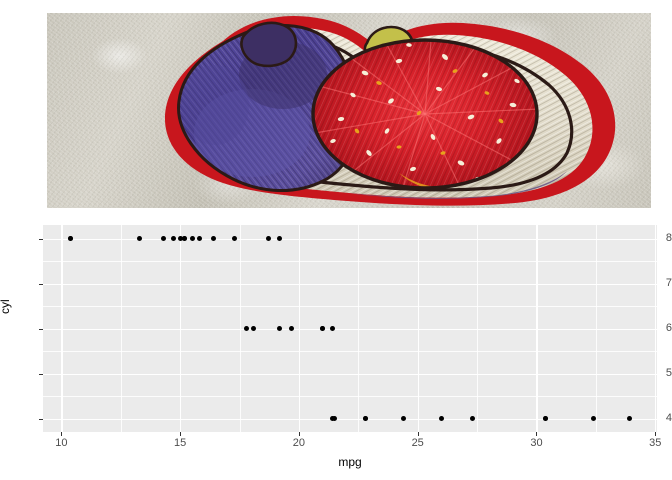 The height and width of the screenshot is (480, 672). What do you see at coordinates (668, 327) in the screenshot?
I see `y-axis-tick-label: 6` at bounding box center [668, 327].